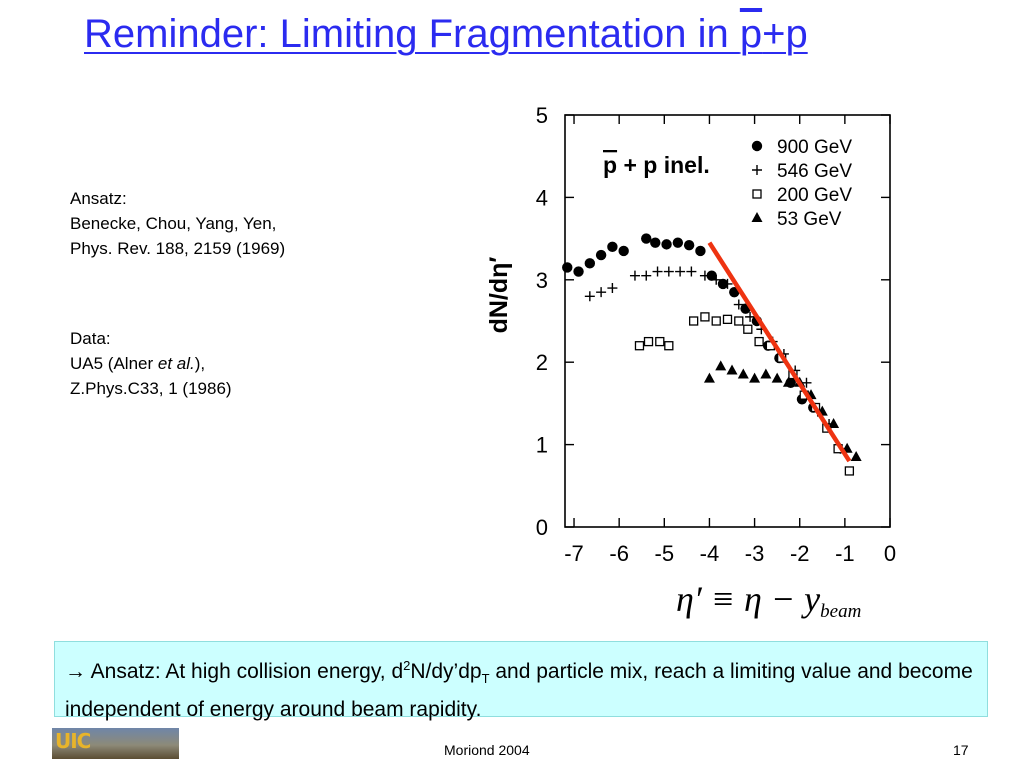  What do you see at coordinates (75, 671) in the screenshot?
I see `arrow-icon: →` at bounding box center [75, 671].